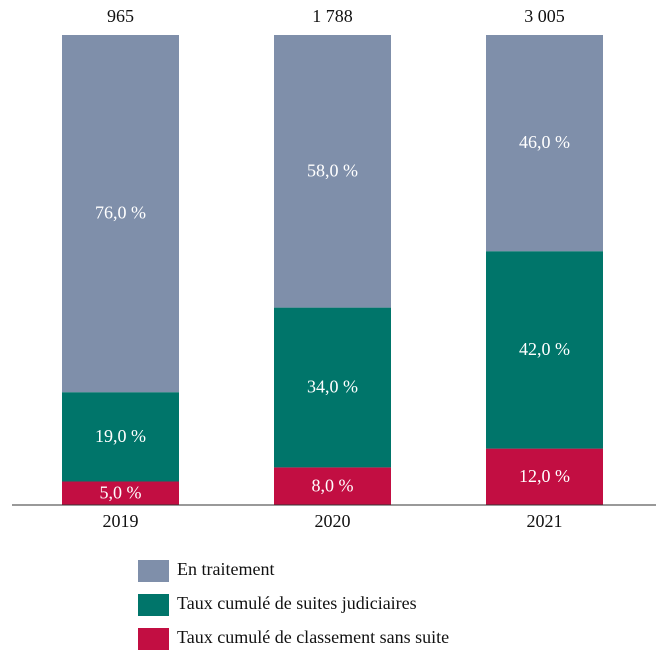  I want to click on value-label: 42,0 %, so click(544, 349).